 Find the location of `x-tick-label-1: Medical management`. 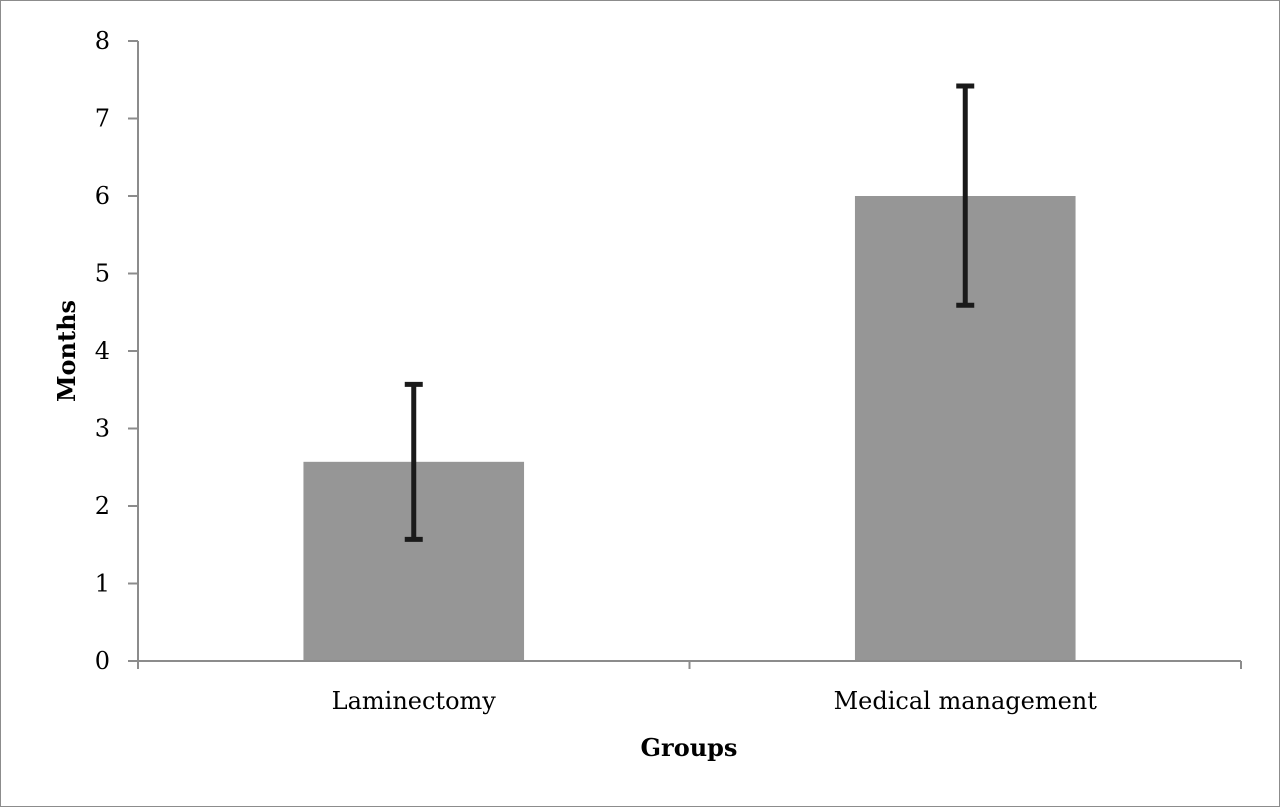

x-tick-label-1: Medical management is located at coordinates (966, 701).